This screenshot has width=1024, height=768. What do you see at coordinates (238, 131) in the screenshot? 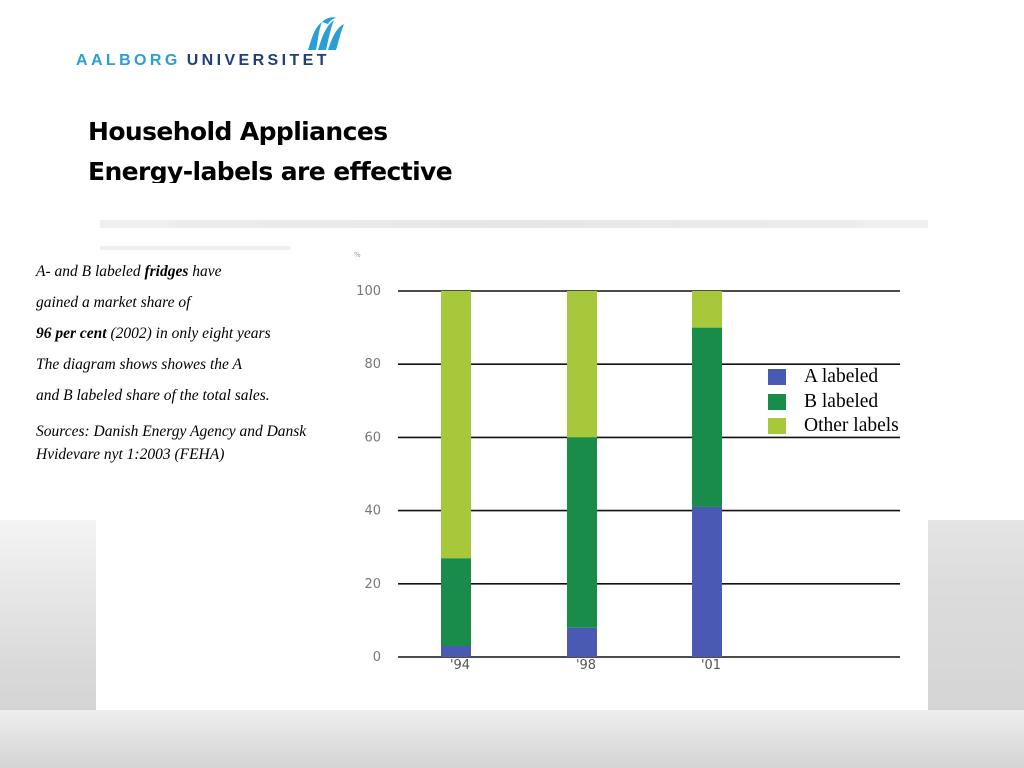
I see `title-line-1: Household Appliances` at bounding box center [238, 131].